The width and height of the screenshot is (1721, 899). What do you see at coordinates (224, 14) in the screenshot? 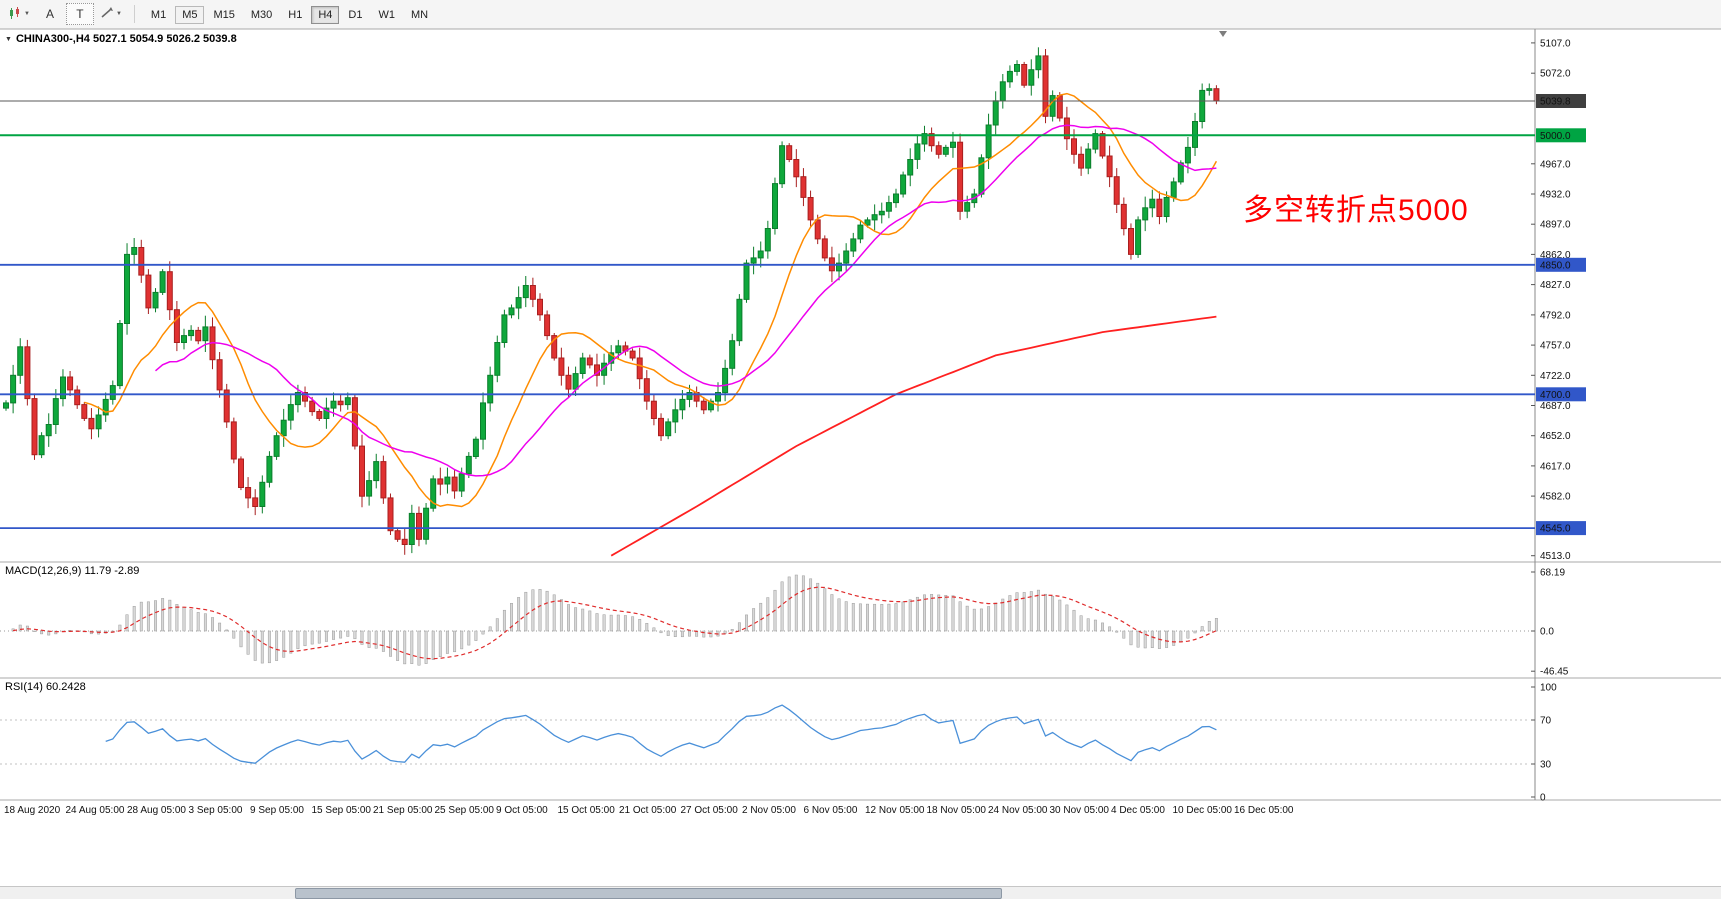
I see `timeframe-button-m15: M15` at bounding box center [224, 14].